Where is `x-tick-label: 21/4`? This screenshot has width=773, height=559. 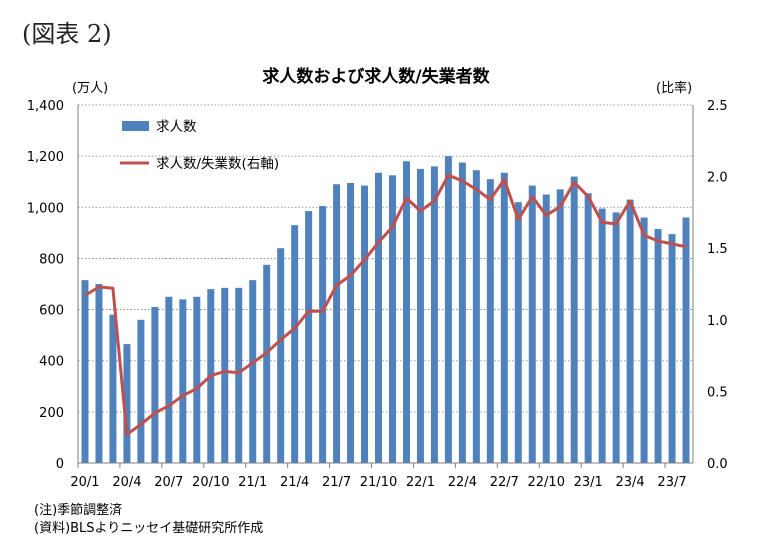 x-tick-label: 21/4 is located at coordinates (294, 482).